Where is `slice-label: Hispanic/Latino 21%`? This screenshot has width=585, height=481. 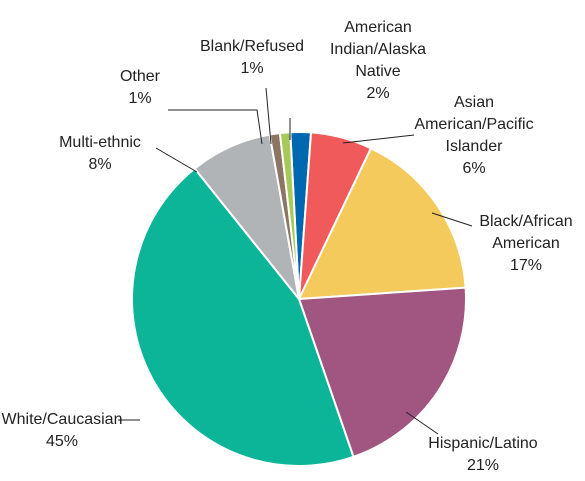 slice-label: Hispanic/Latino 21% is located at coordinates (483, 454).